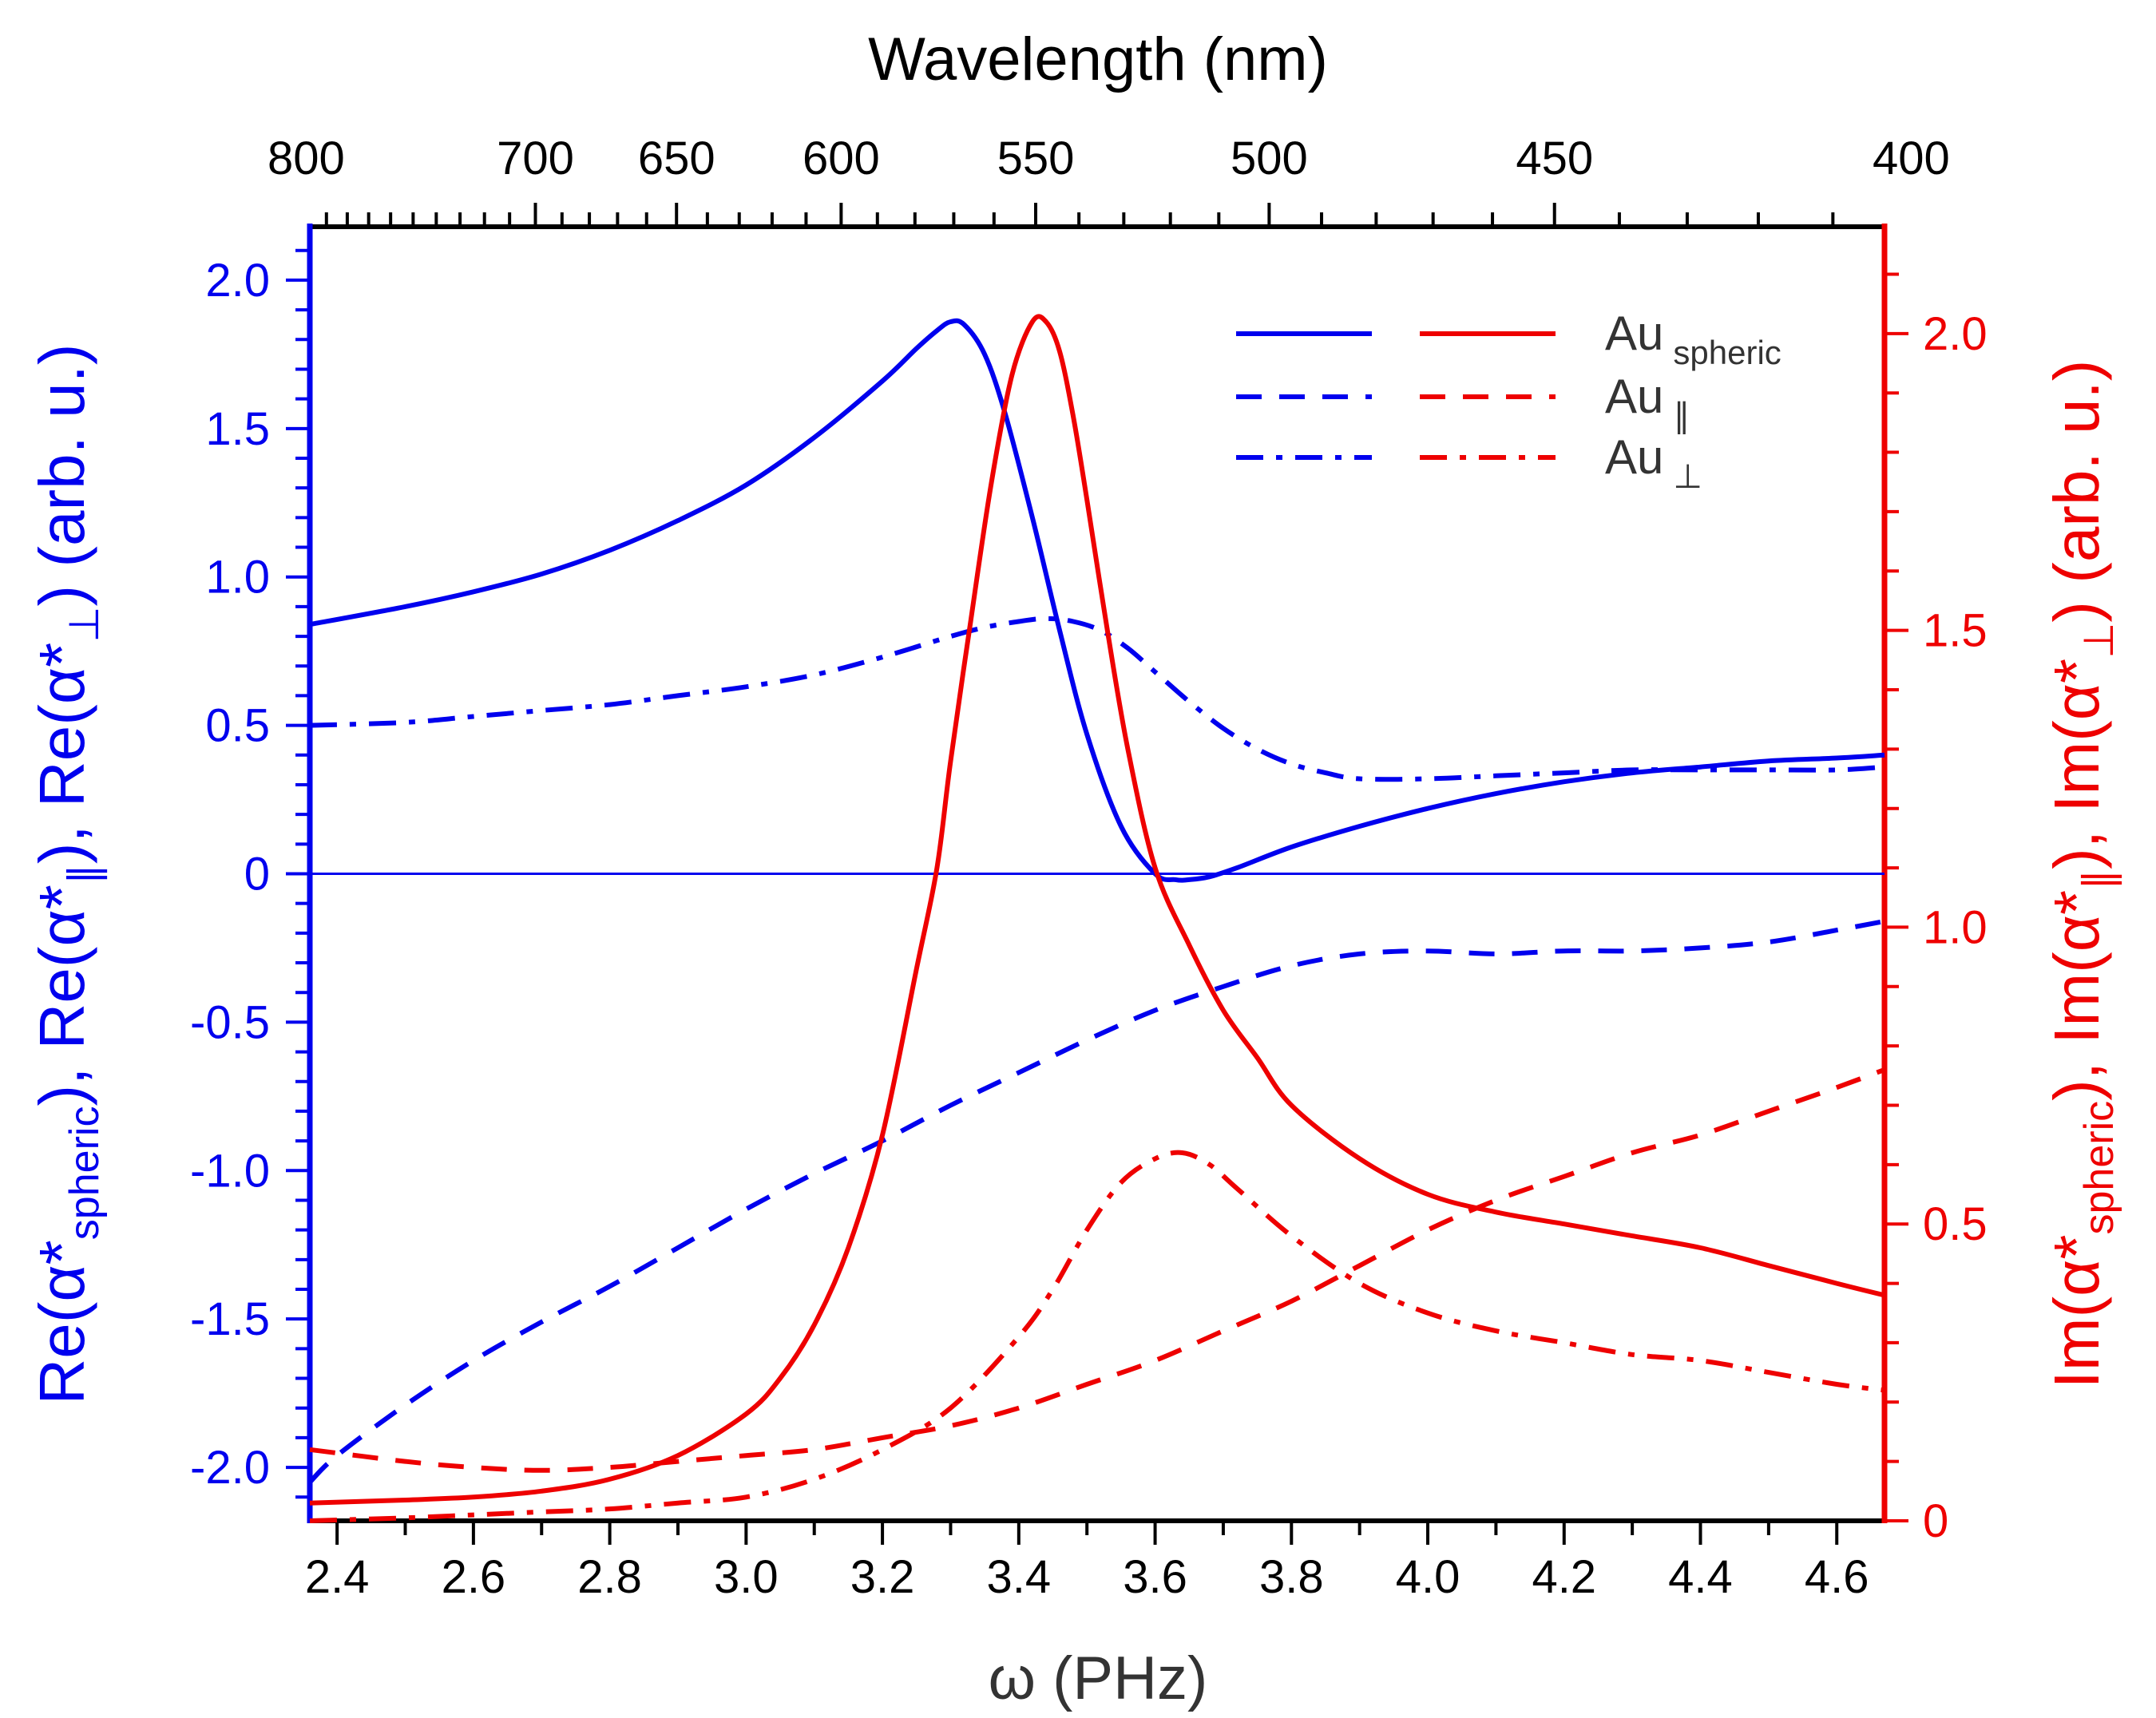 Image resolution: width=2156 pixels, height=1718 pixels. What do you see at coordinates (61, 476) in the screenshot?
I see `left-title-part: ) (arb. u.)` at bounding box center [61, 476].